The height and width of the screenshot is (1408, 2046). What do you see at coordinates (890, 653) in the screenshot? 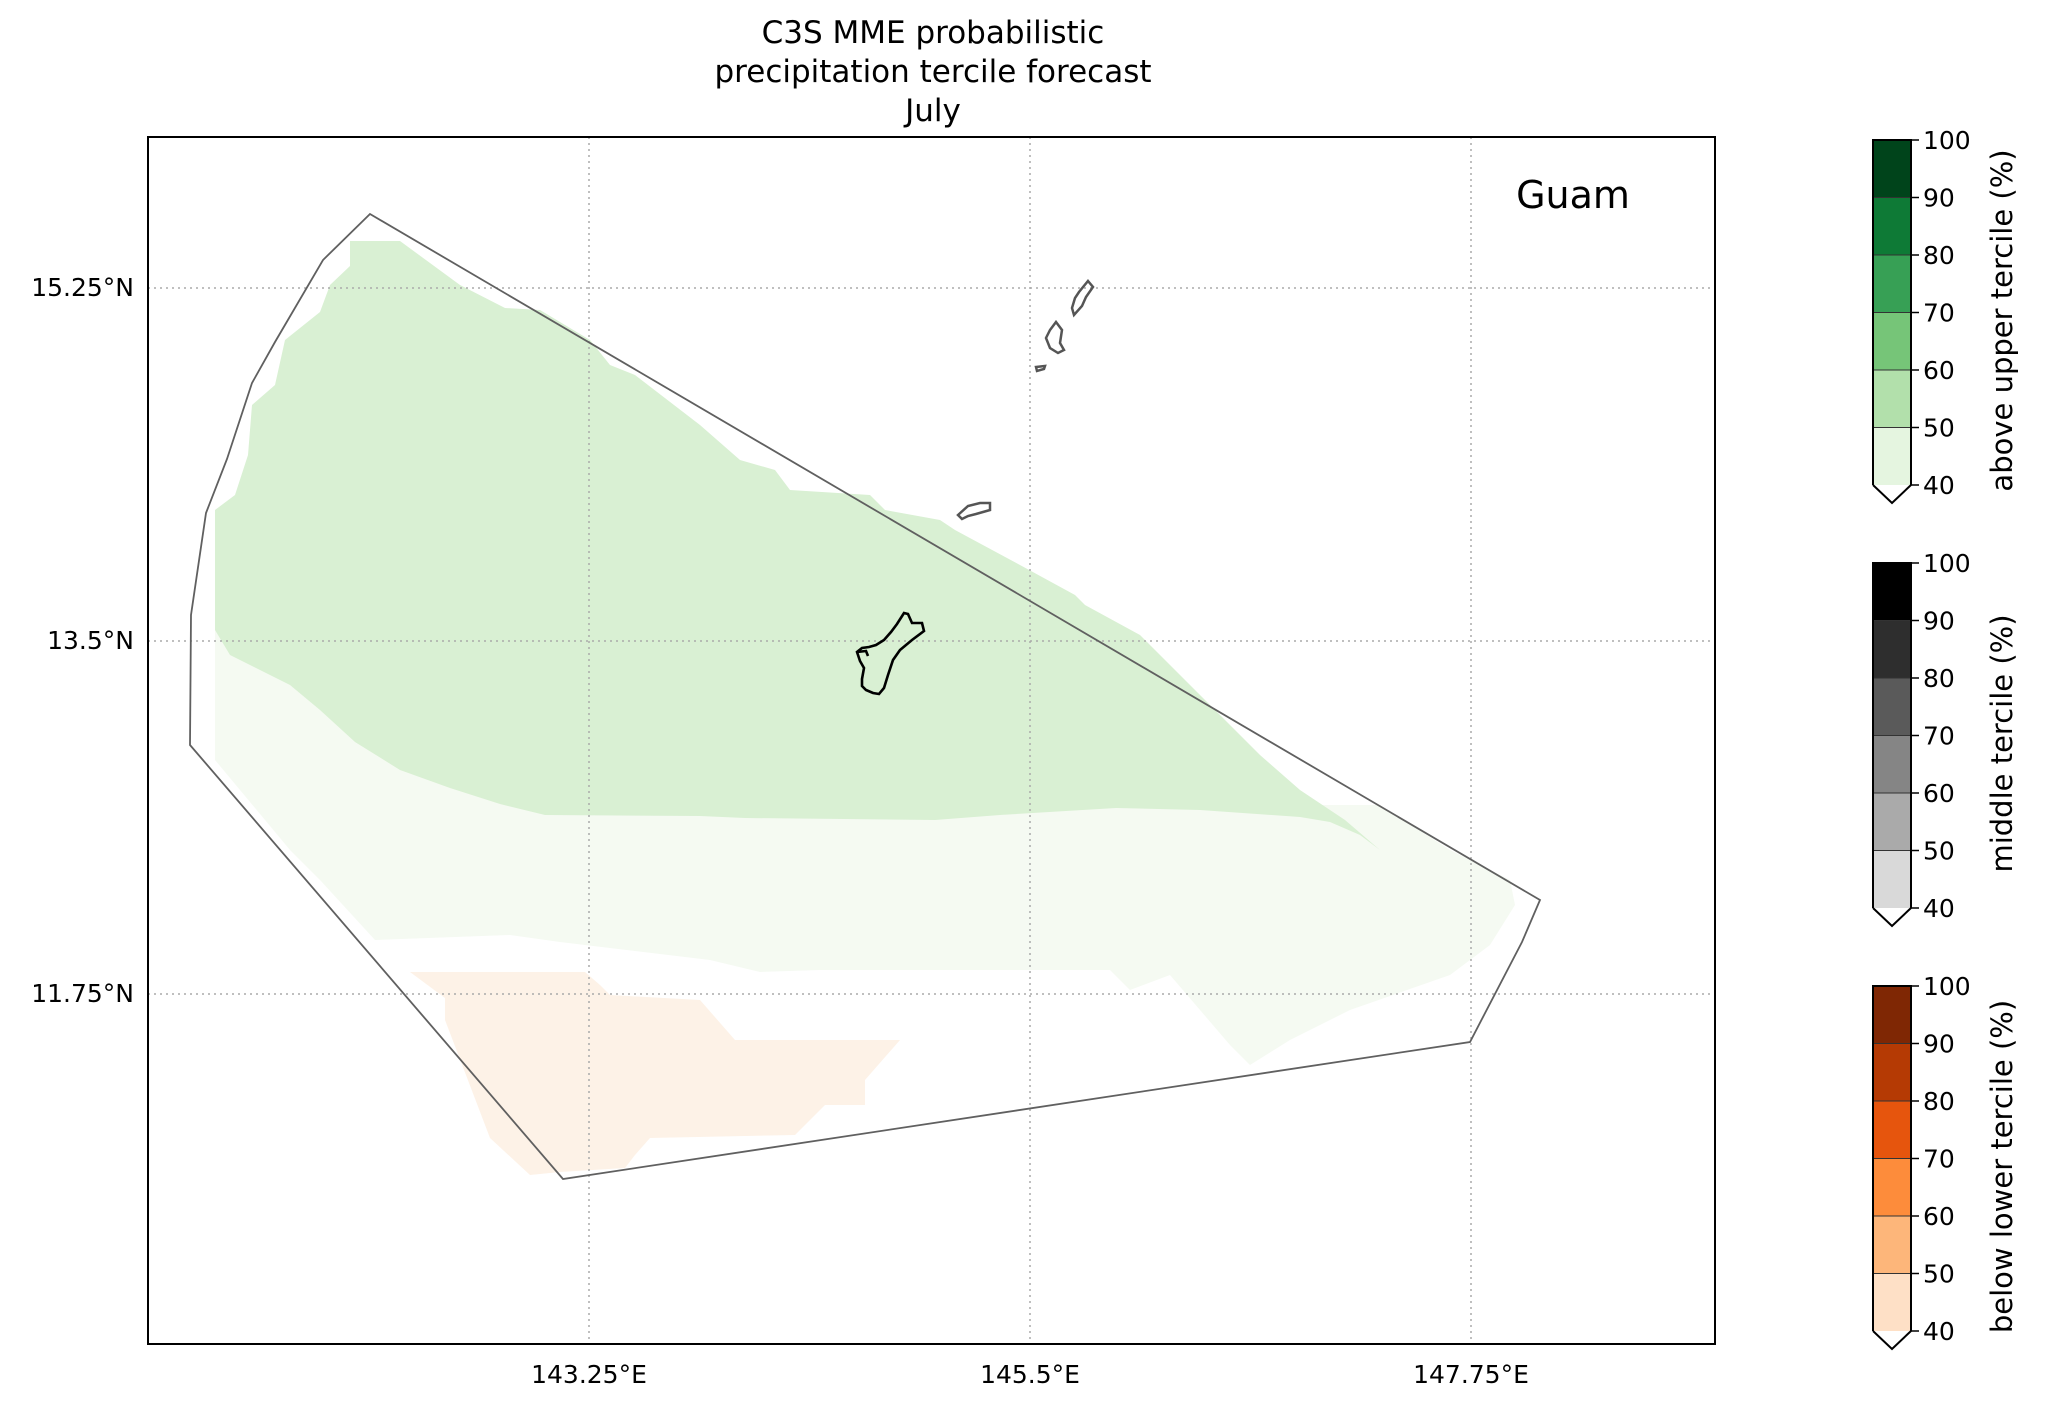
I see `guam-coastline` at bounding box center [890, 653].